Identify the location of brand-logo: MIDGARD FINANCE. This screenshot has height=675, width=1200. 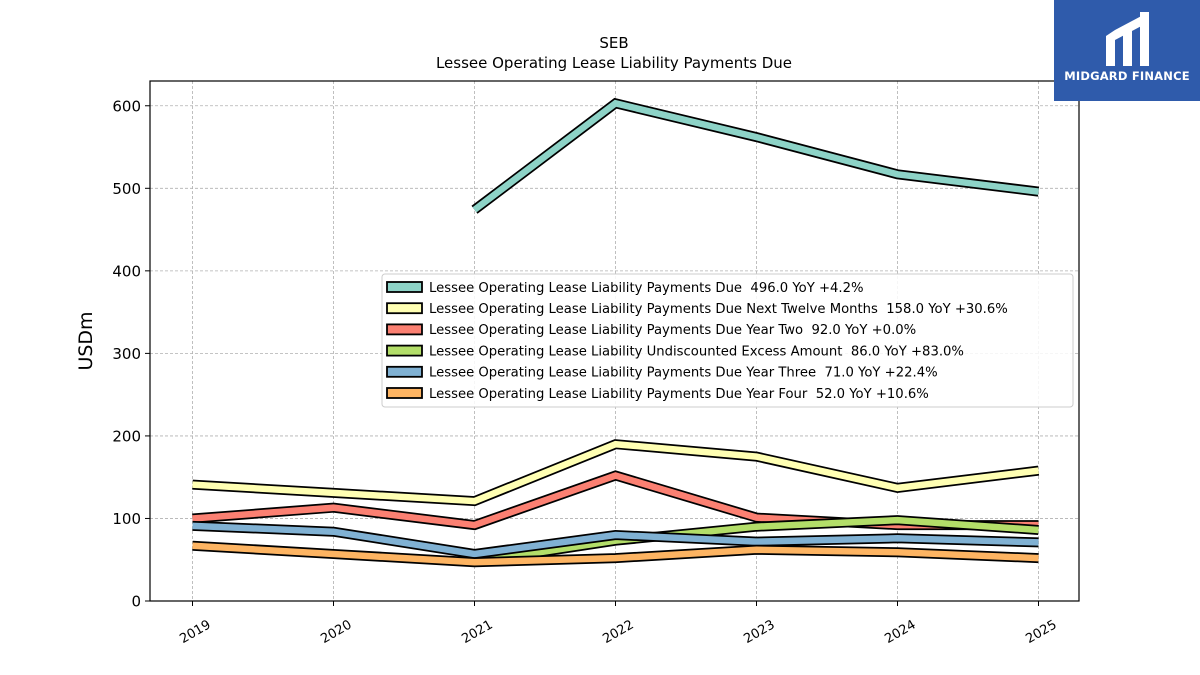
(1127, 50).